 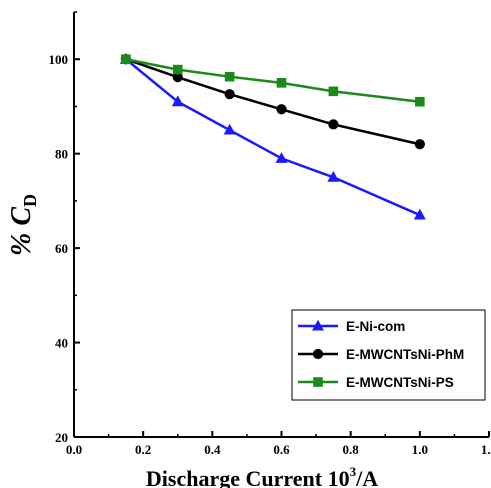 I want to click on legend: E-Ni-com E-MWCNTsNi-PhM E-MWCNTsNi-PS, so click(x=388, y=355).